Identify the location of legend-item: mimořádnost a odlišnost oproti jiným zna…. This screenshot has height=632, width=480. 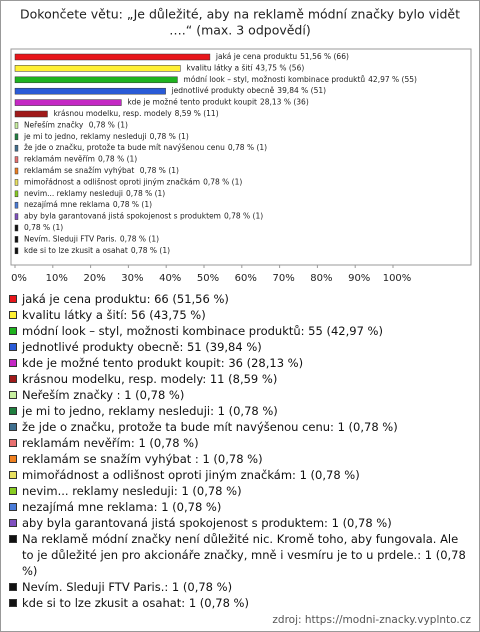
(240, 475).